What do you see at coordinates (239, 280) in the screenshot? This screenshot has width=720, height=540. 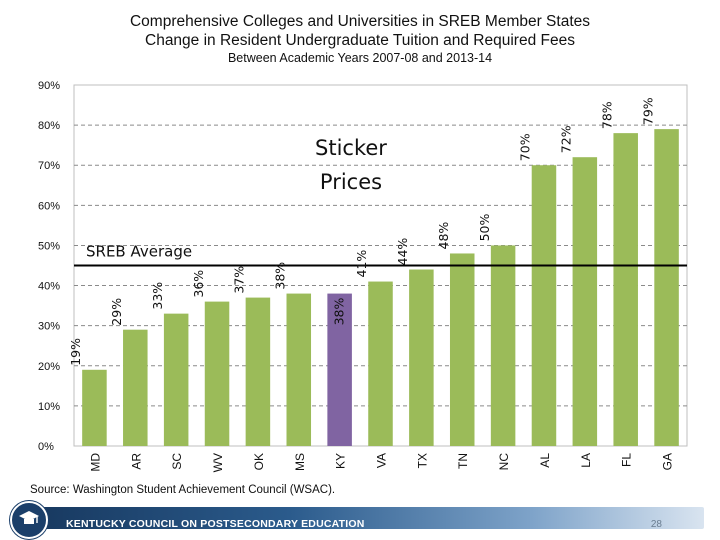 I see `data-label: 37%` at bounding box center [239, 280].